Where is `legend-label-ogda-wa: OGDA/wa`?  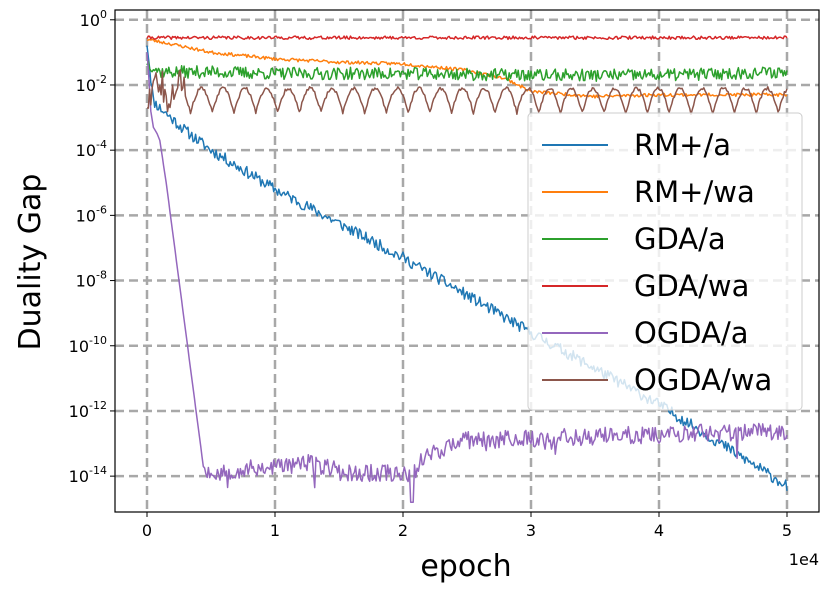
legend-label-ogda-wa: OGDA/wa is located at coordinates (703, 380).